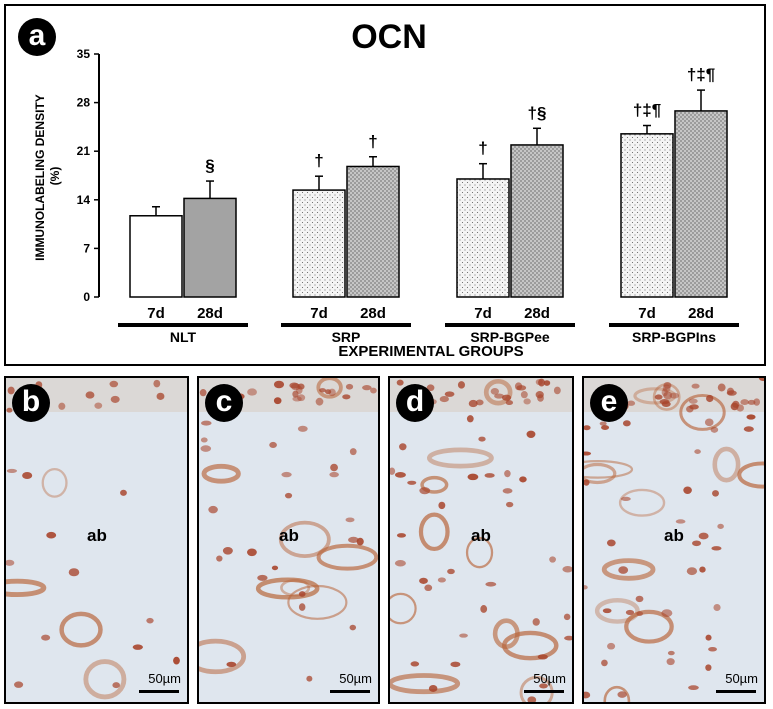 This screenshot has height=709, width=773. I want to click on y-tick-label: 7, so click(86, 248).